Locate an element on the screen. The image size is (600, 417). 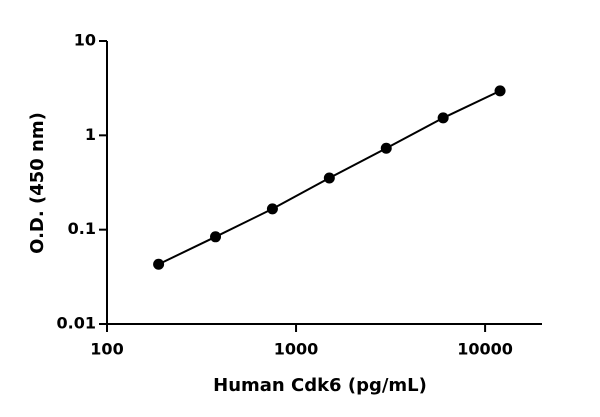
x-tick-label: 100 is located at coordinates (106, 349).